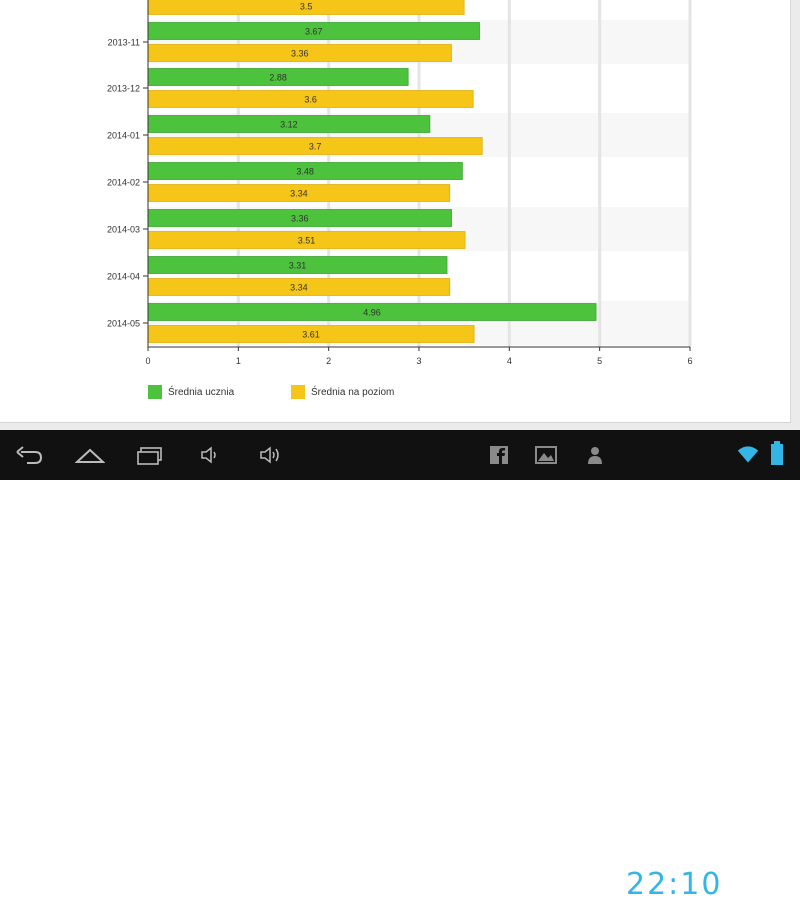  What do you see at coordinates (201, 392) in the screenshot?
I see `legend-label-student: Średnia ucznia` at bounding box center [201, 392].